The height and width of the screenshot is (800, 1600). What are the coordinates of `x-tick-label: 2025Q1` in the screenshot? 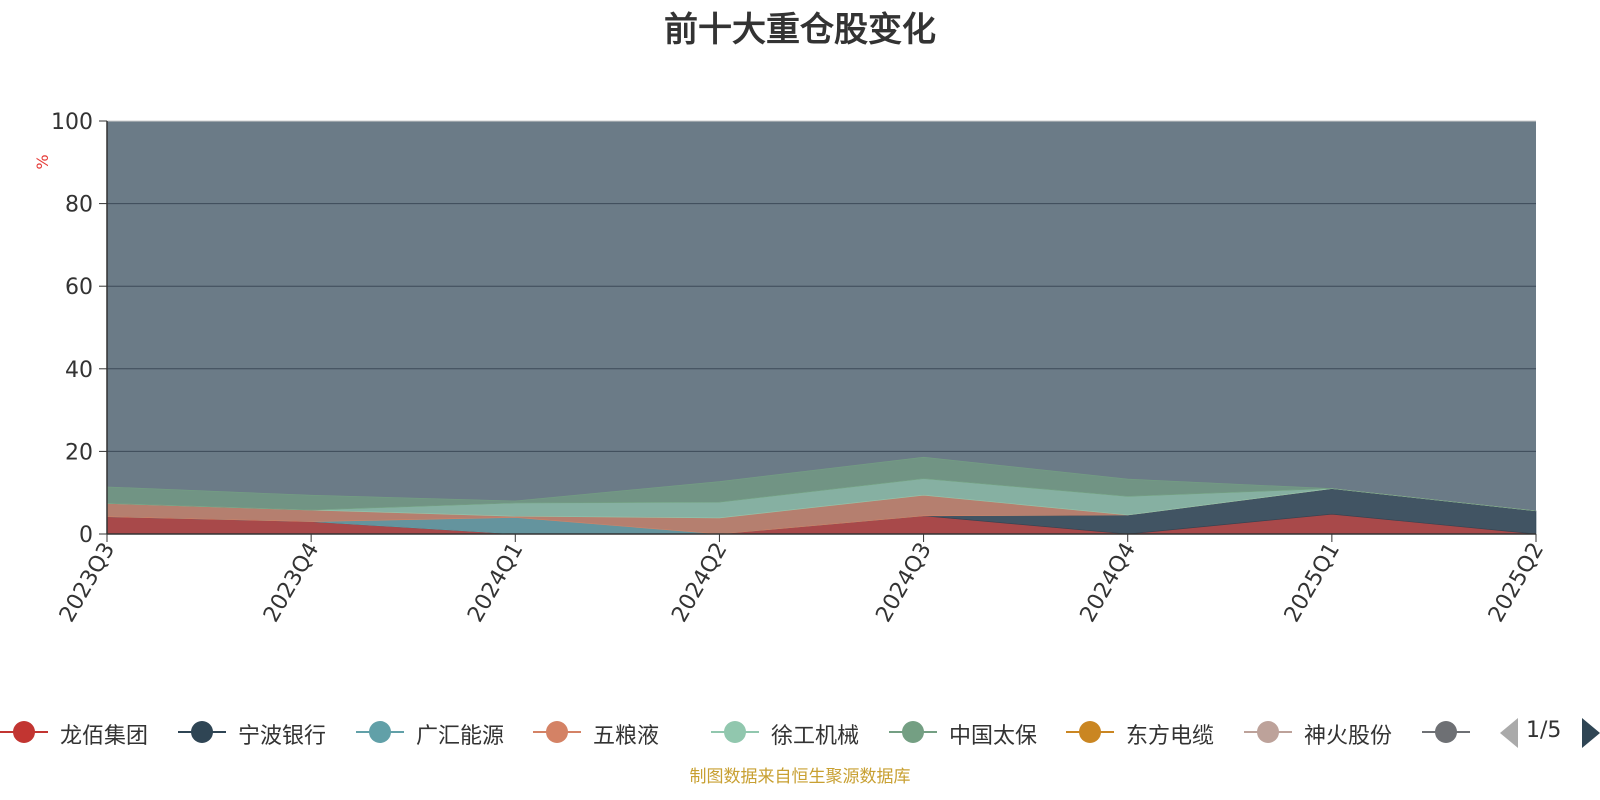 It's located at (1312, 583).